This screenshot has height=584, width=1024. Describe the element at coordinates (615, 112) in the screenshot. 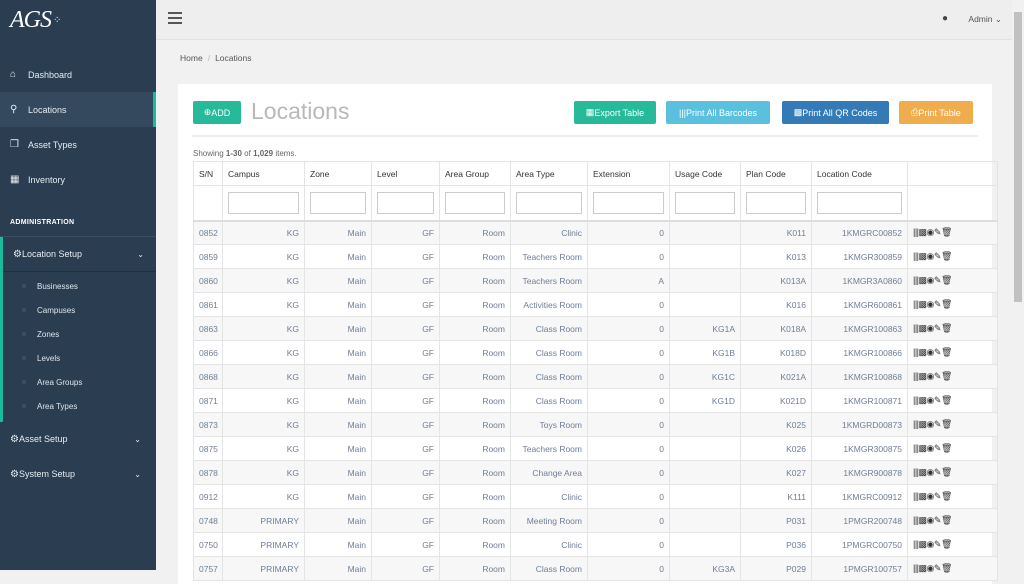

I see `export-table-button: ▦ Export Table` at that location.